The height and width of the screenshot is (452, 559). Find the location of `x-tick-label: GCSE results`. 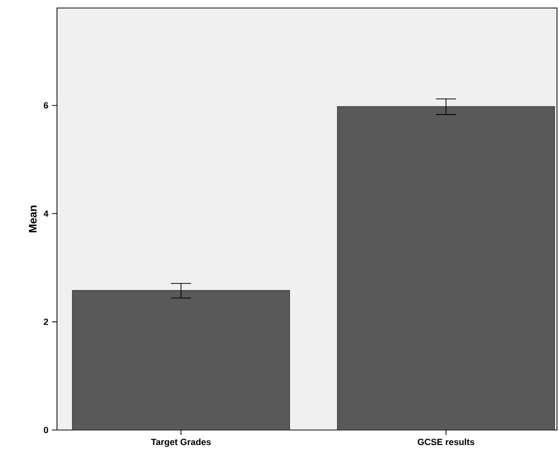

x-tick-label: GCSE results is located at coordinates (446, 442).